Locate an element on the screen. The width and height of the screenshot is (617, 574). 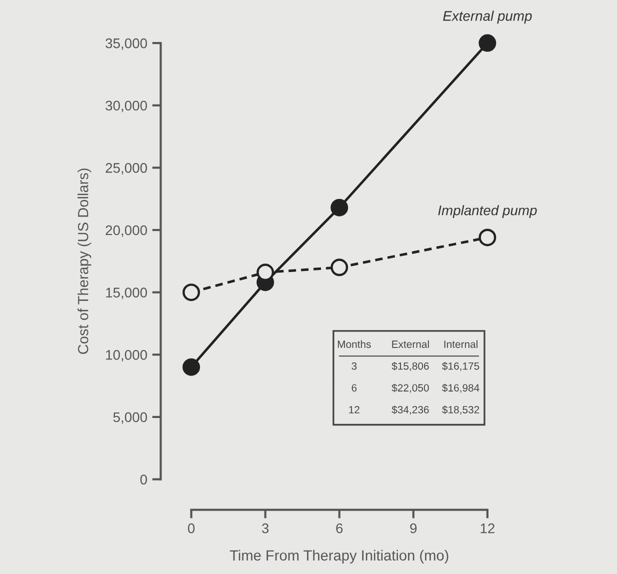
y-tick-label: 30,000 is located at coordinates (126, 106).